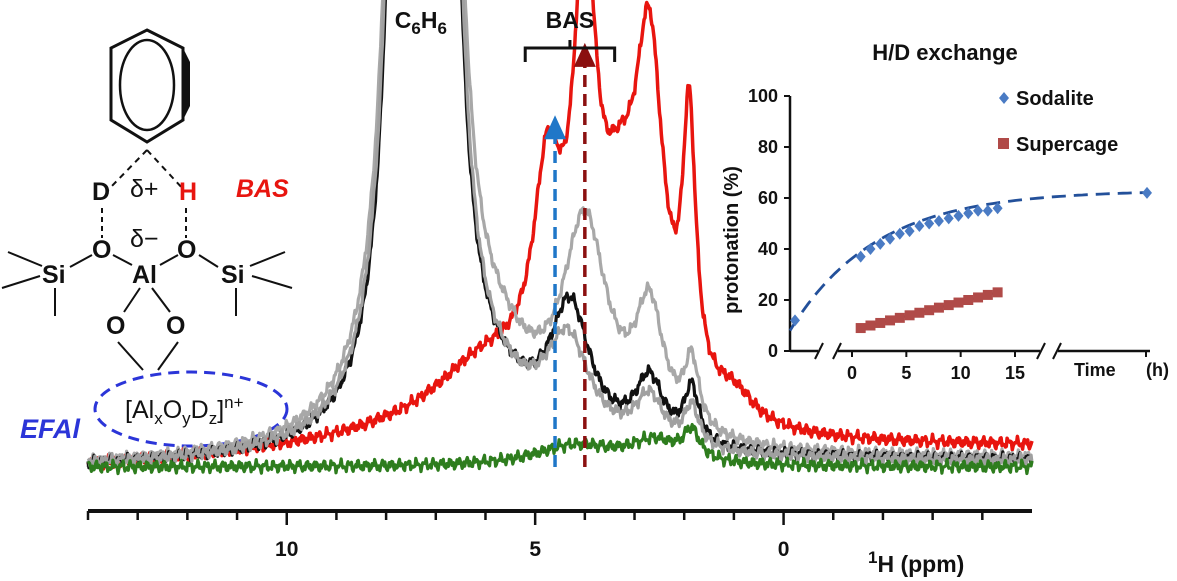 The height and width of the screenshot is (581, 1177). I want to click on inset-x-ticks: 0 5 10 15, so click(997, 367).